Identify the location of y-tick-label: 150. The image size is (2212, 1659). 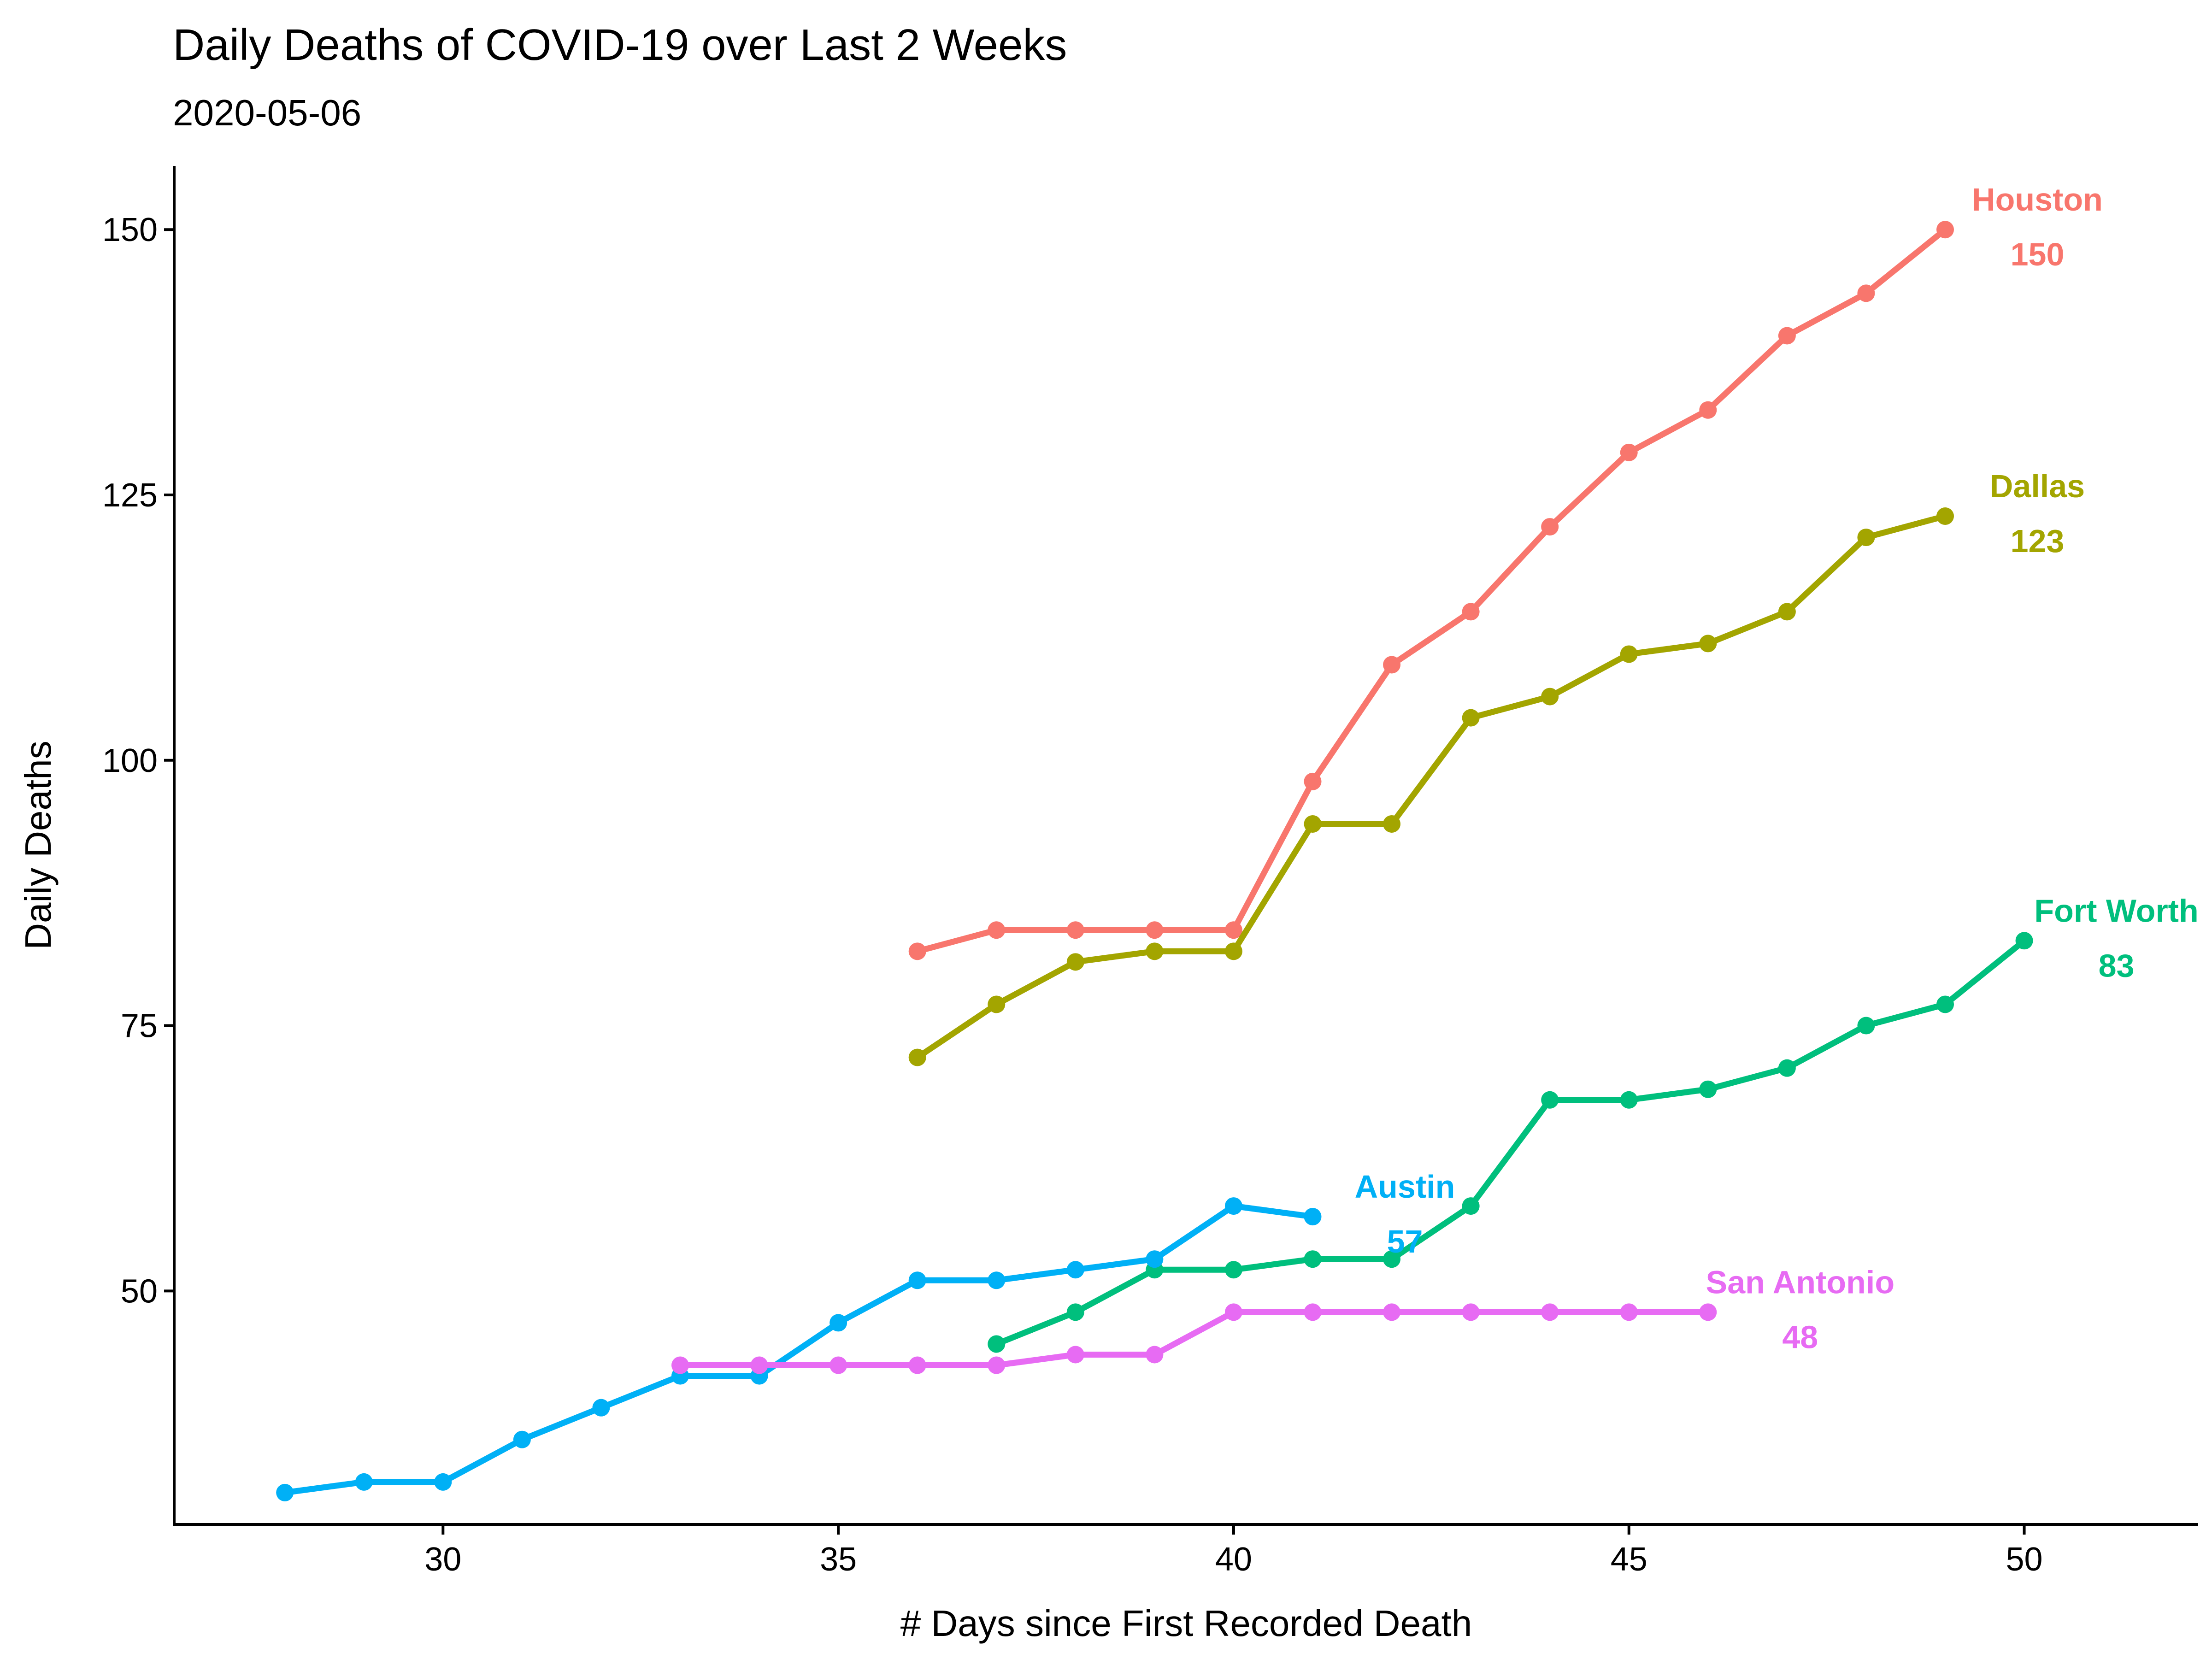
(130, 230).